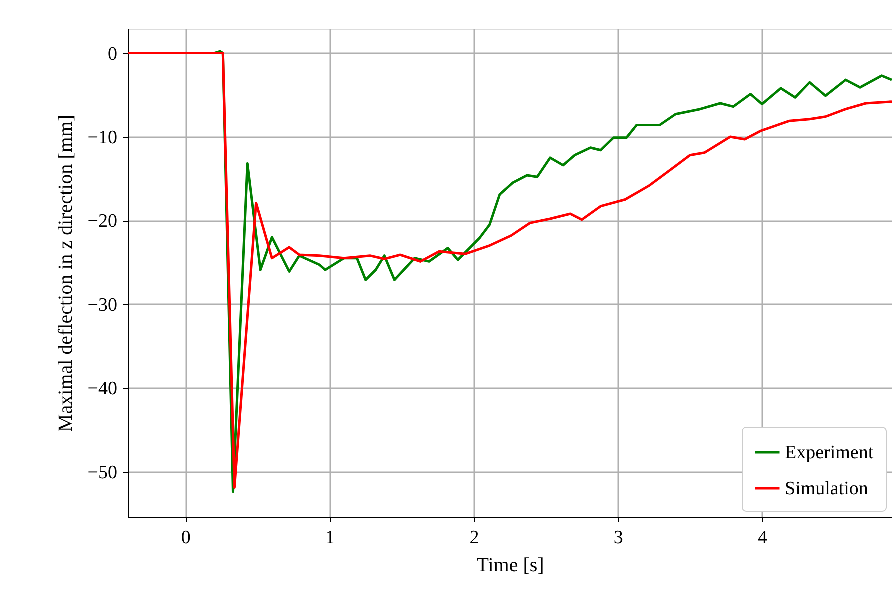 Image resolution: width=892 pixels, height=608 pixels. What do you see at coordinates (475, 538) in the screenshot?
I see `x-tick-label: 2` at bounding box center [475, 538].